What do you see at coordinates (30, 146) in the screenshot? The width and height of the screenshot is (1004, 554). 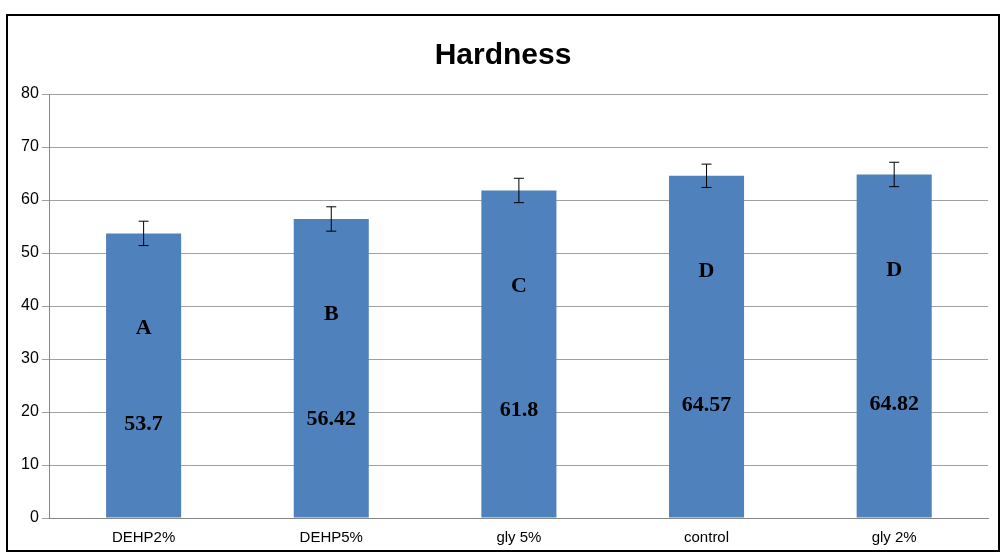 I see `y-tick-label: 70` at bounding box center [30, 146].